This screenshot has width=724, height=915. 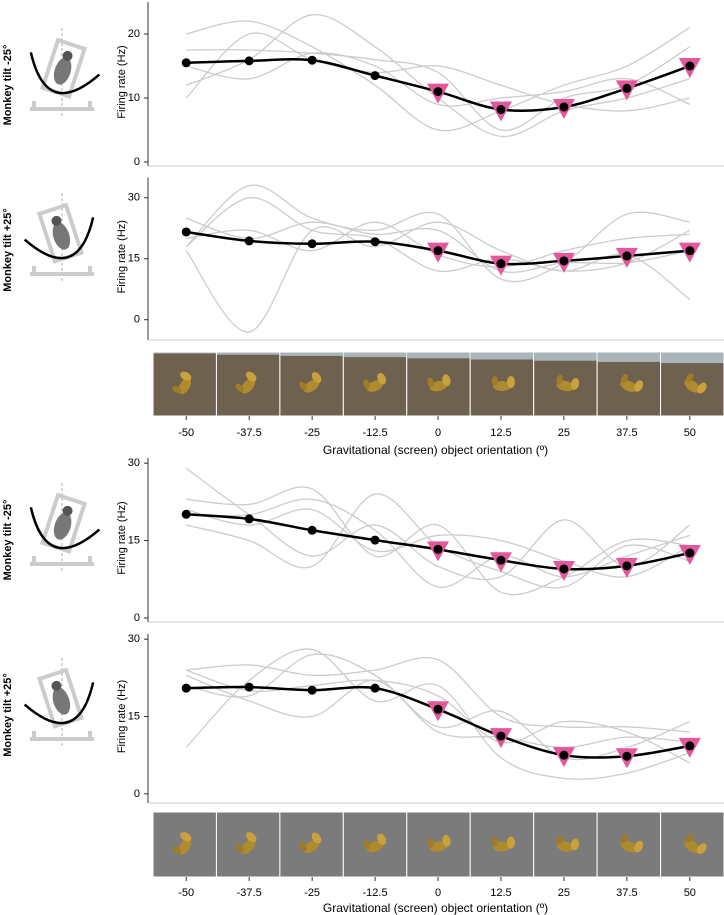 I want to click on icon-arc, so click(x=65, y=73).